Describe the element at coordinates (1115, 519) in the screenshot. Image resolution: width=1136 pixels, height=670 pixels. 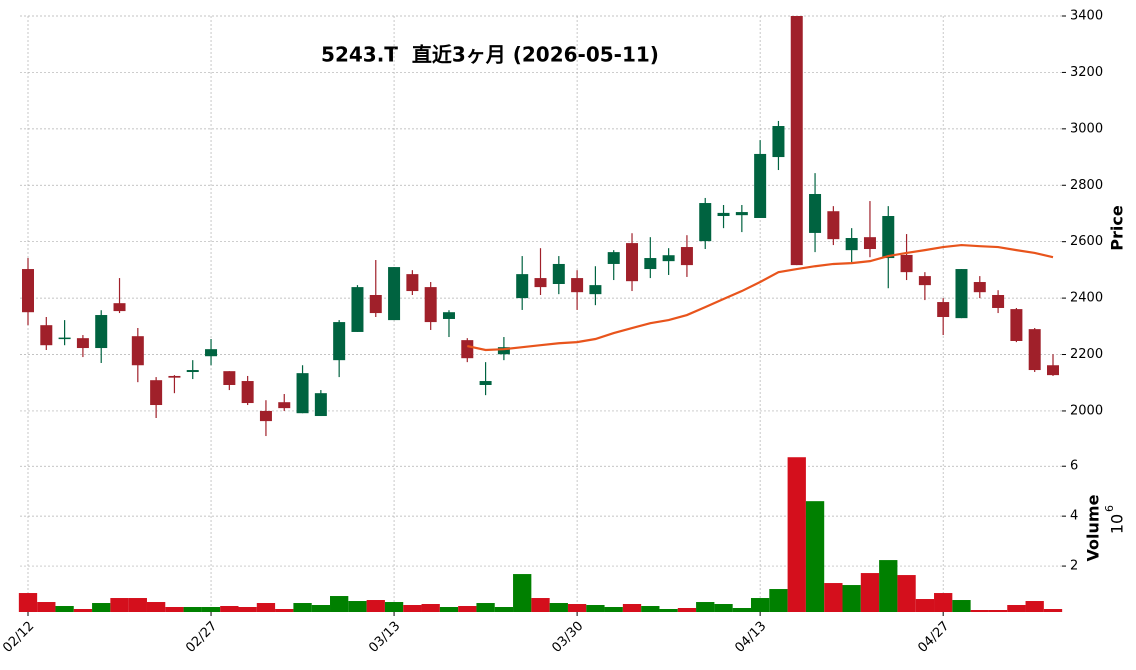
I see `volume-multiplier: 10 6` at that location.